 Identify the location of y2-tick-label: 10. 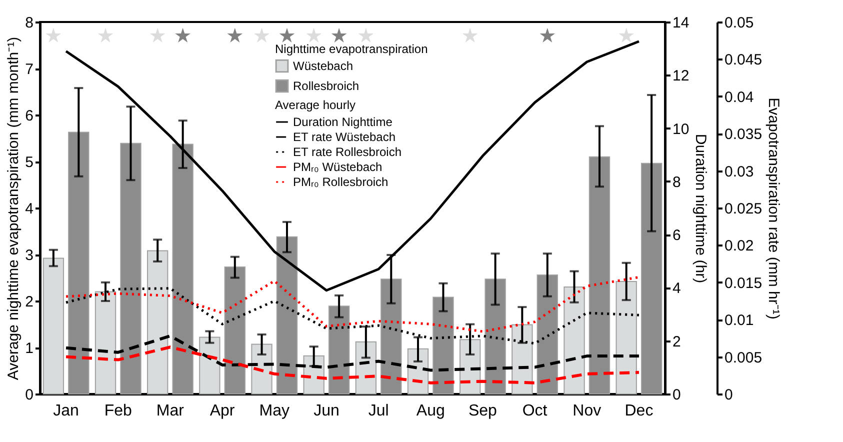
(681, 129).